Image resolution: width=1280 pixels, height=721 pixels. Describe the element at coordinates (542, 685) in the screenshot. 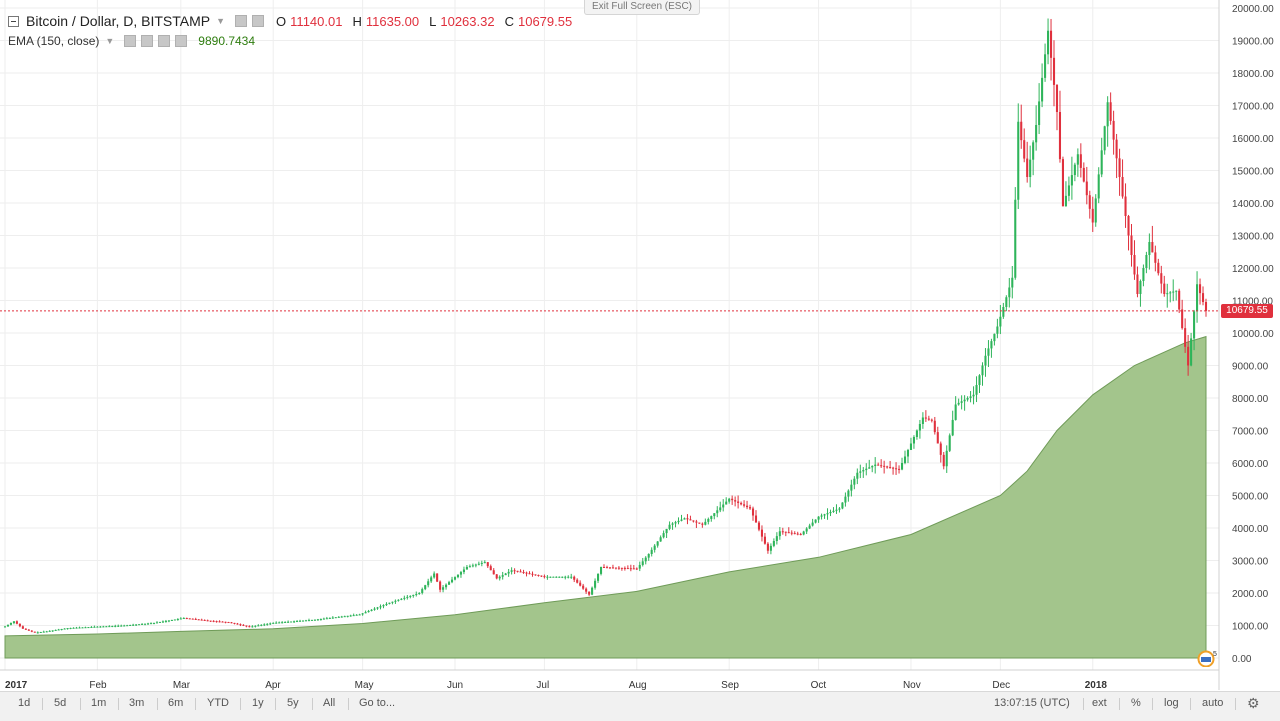

I see `x-tick-label: Jul` at that location.